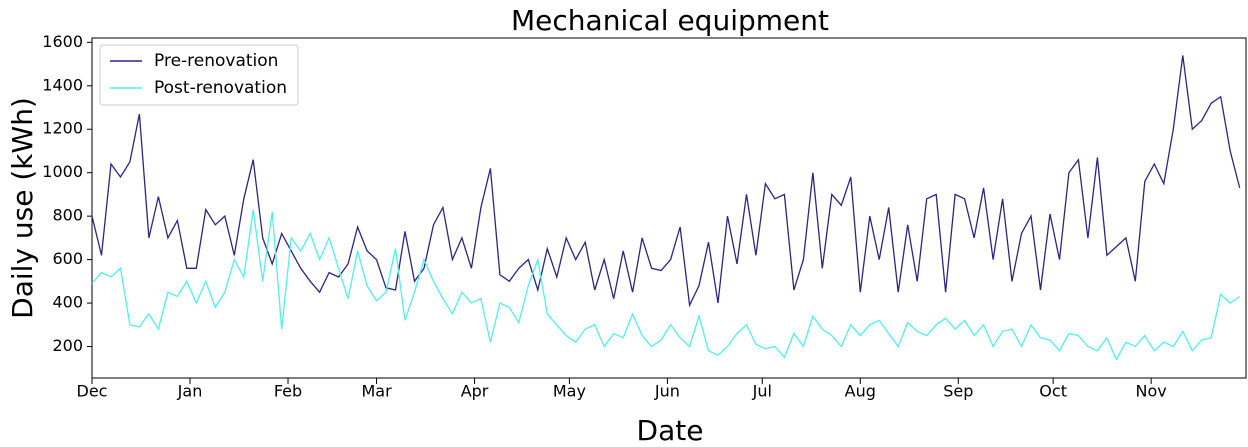 The height and width of the screenshot is (447, 1248). I want to click on x-axis-label: Date, so click(670, 430).